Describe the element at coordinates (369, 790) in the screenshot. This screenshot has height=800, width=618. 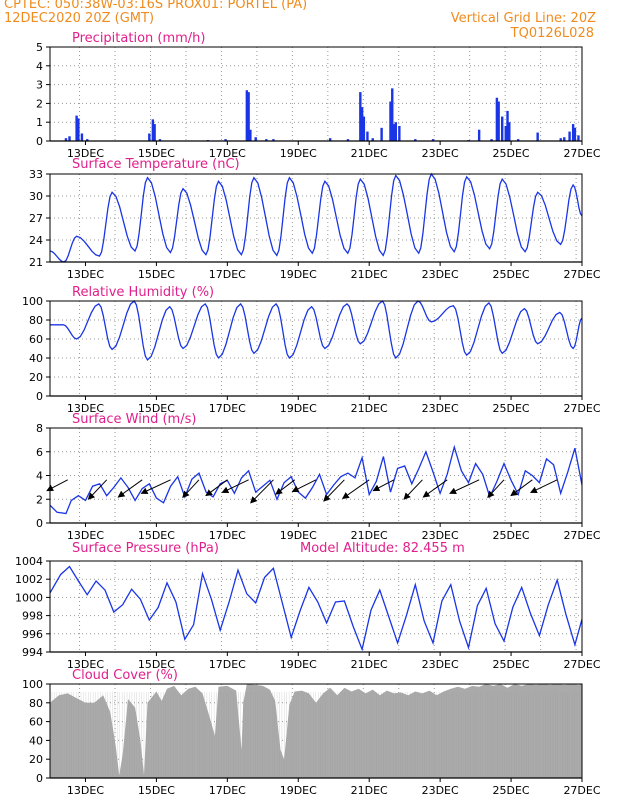
I see `cloud-xtick-label: 21DEC` at that location.